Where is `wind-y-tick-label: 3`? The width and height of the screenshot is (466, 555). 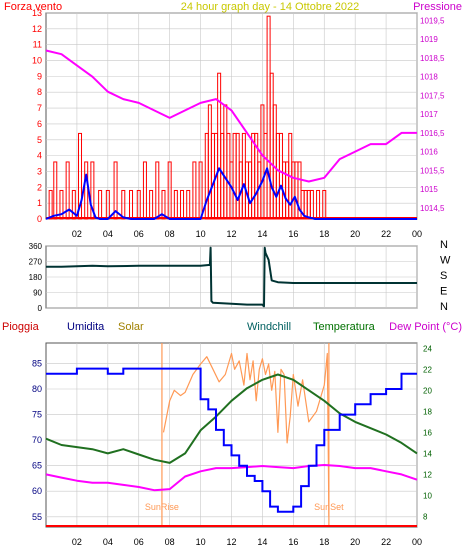 wind-y-tick-label: 3 is located at coordinates (39, 171).